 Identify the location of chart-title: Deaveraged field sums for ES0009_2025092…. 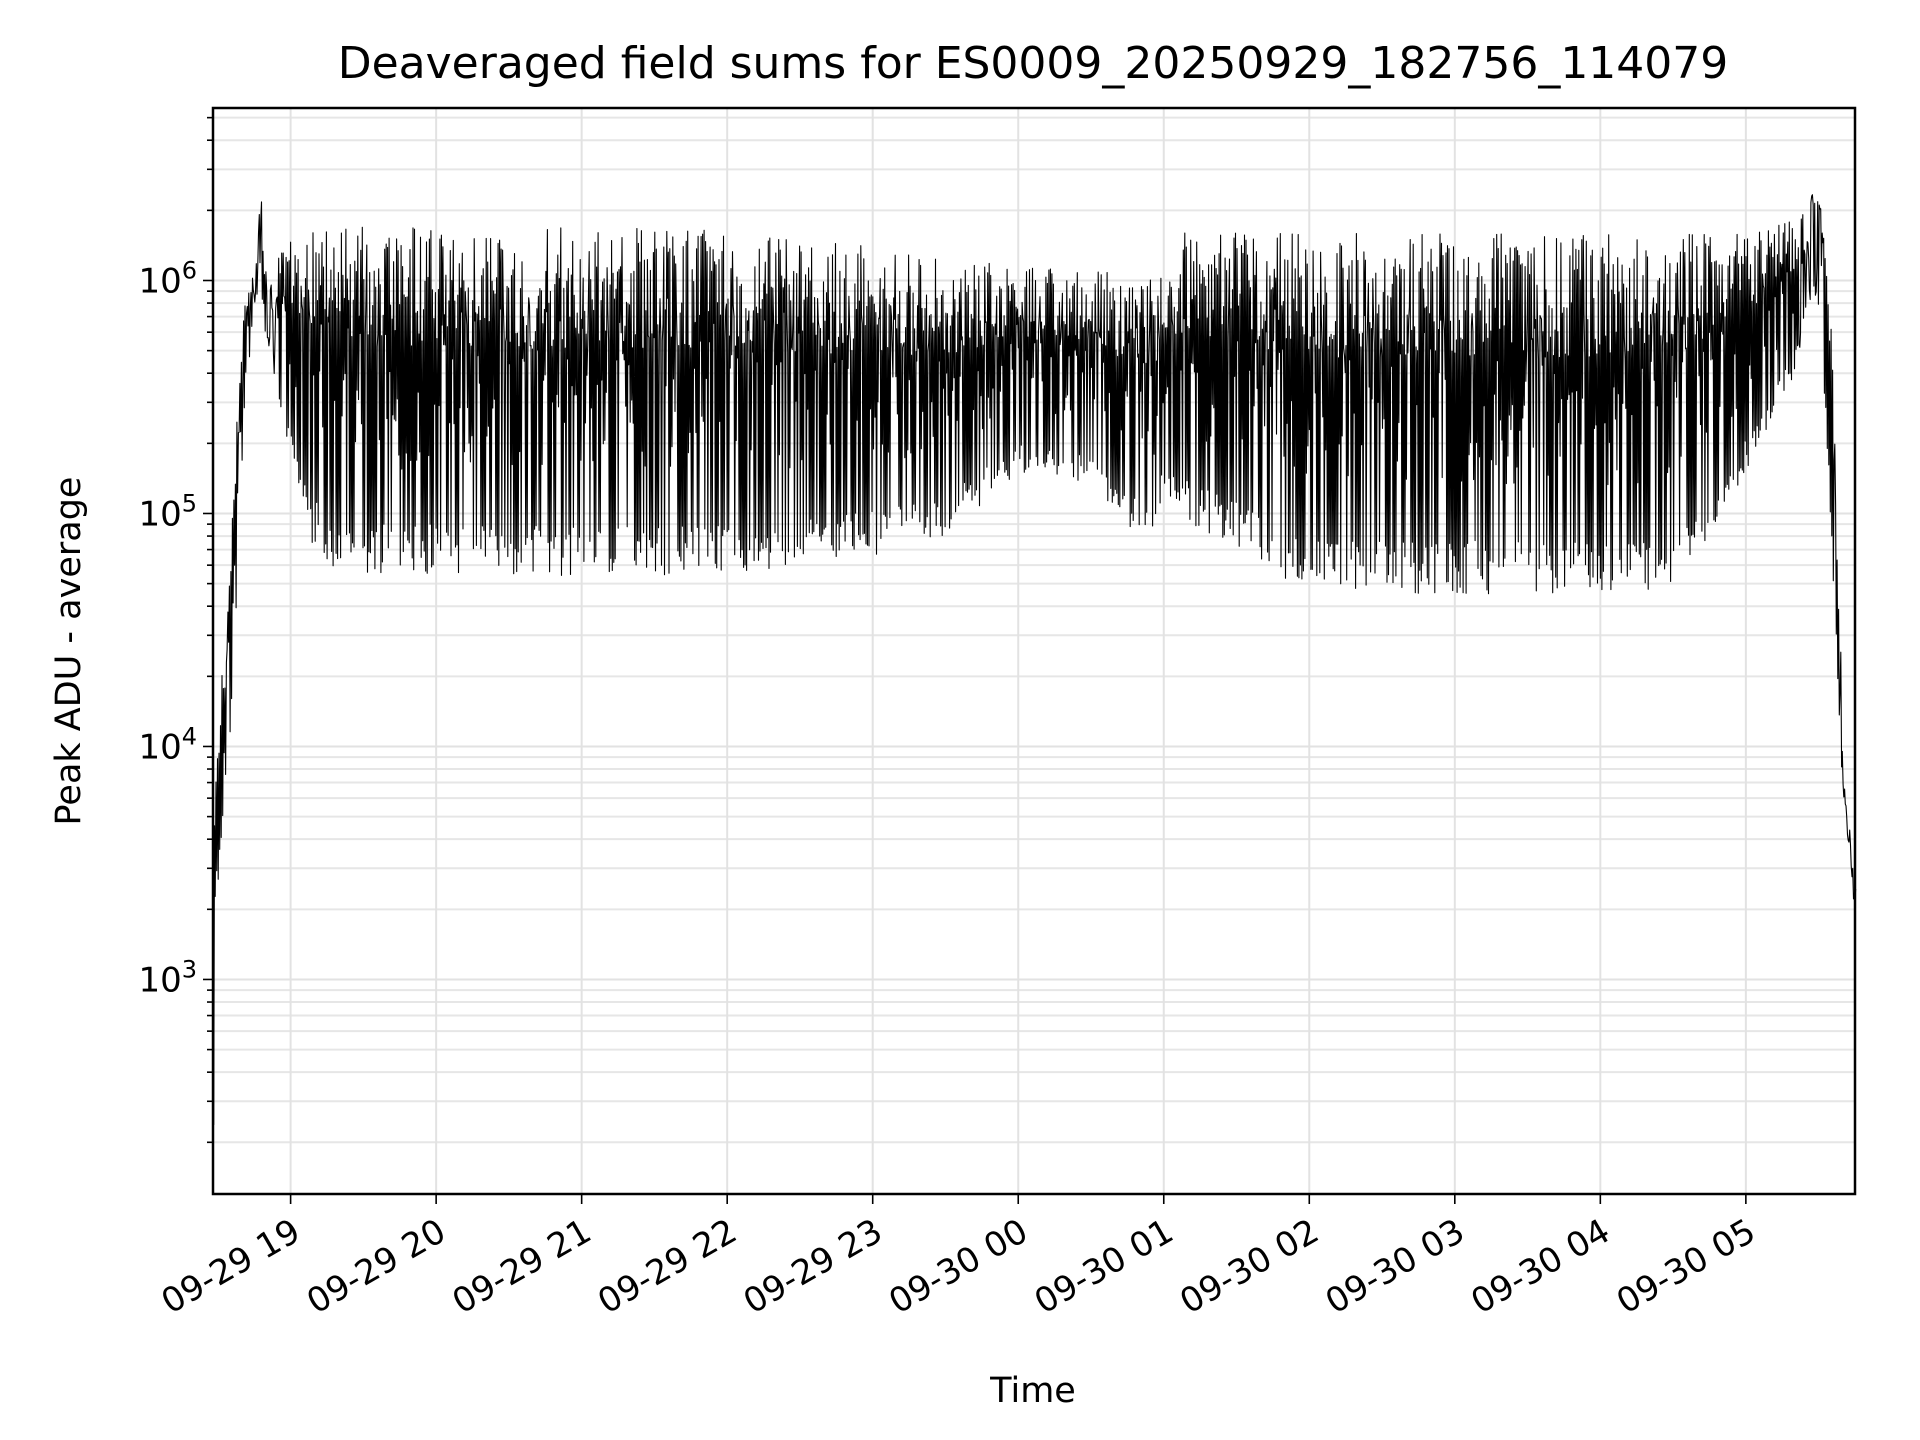
(1033, 63).